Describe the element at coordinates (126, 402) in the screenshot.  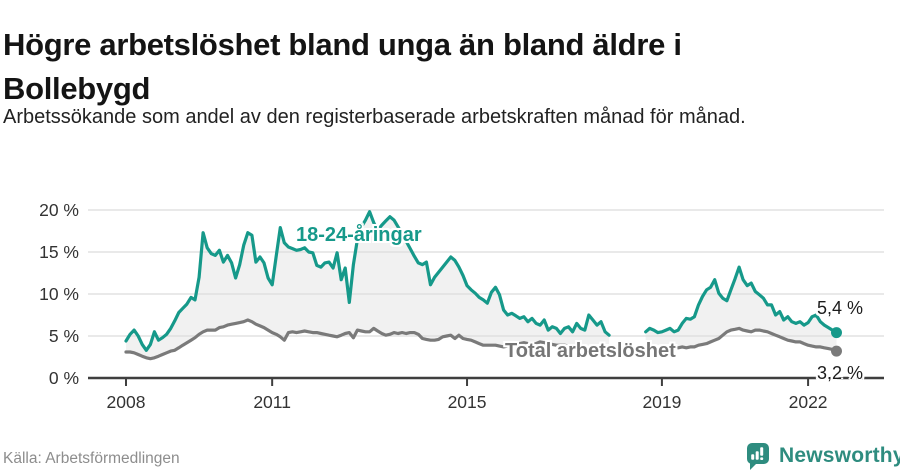
I see `x-axis-label-2008: 2008` at that location.